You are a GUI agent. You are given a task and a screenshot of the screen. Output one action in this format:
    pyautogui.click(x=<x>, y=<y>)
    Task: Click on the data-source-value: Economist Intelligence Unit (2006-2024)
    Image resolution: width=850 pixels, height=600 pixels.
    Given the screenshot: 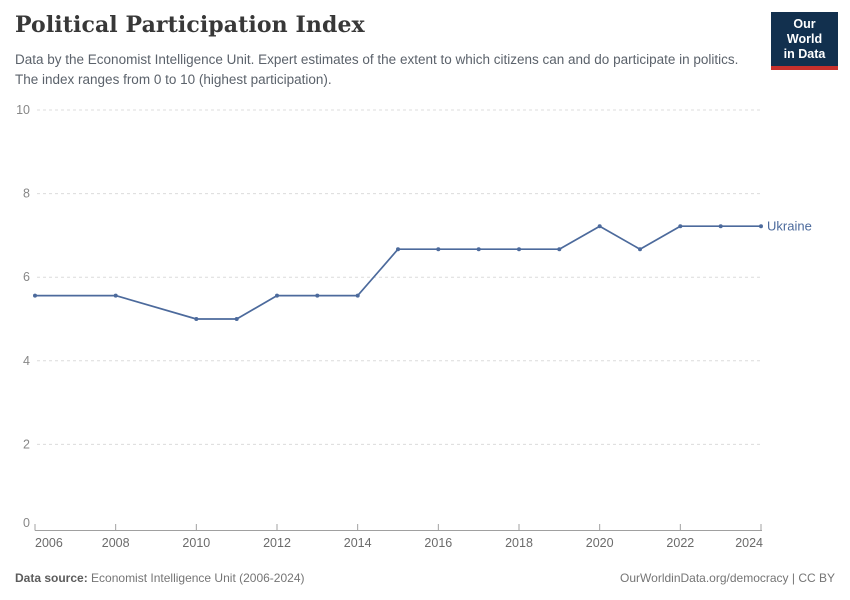 What is the action you would take?
    pyautogui.click(x=196, y=578)
    